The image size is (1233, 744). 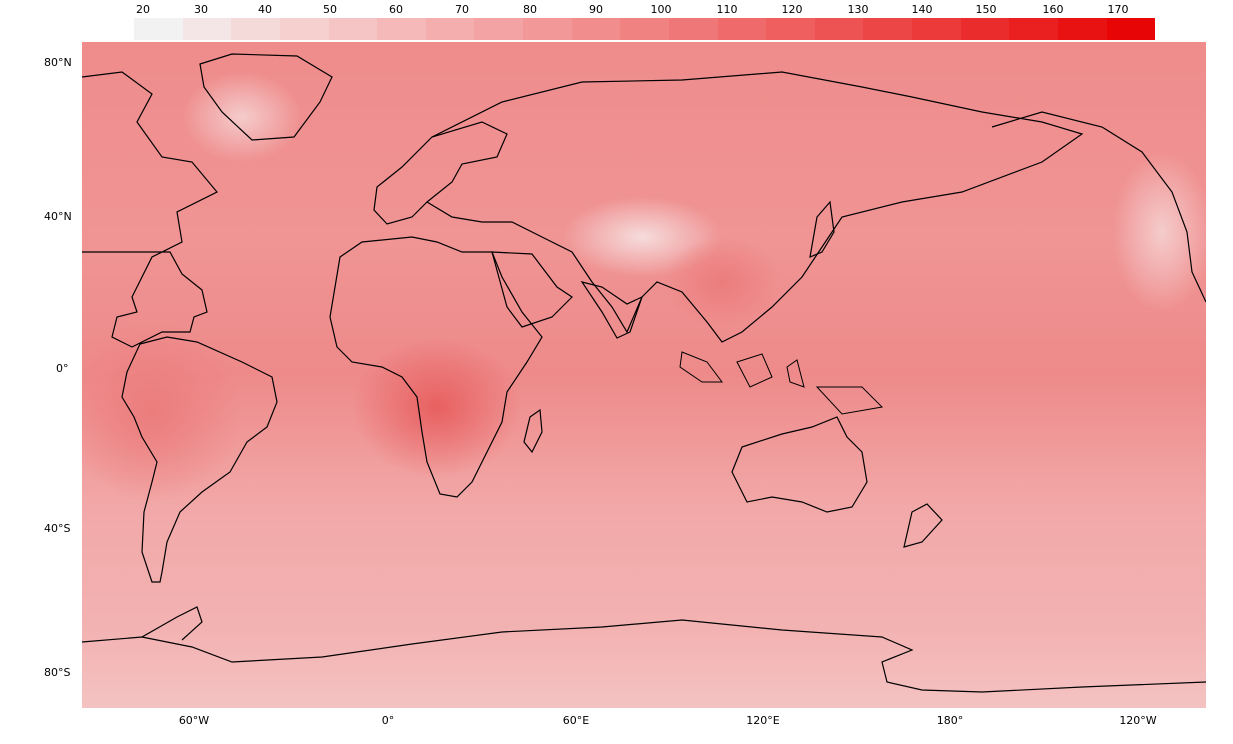 What do you see at coordinates (201, 9) in the screenshot?
I see `colorbar-tick: 30` at bounding box center [201, 9].